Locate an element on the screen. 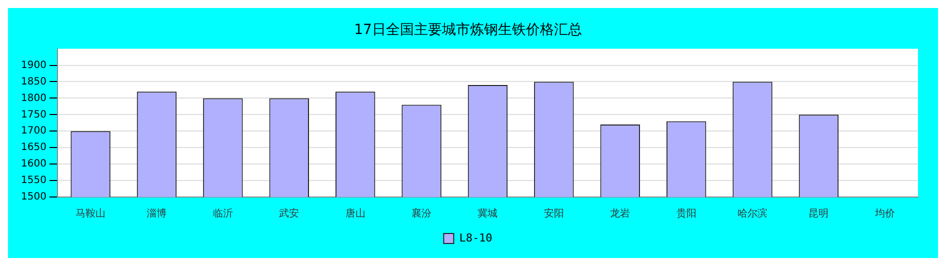 This screenshot has height=270, width=950. x-tick-label: 临沂 is located at coordinates (222, 214).